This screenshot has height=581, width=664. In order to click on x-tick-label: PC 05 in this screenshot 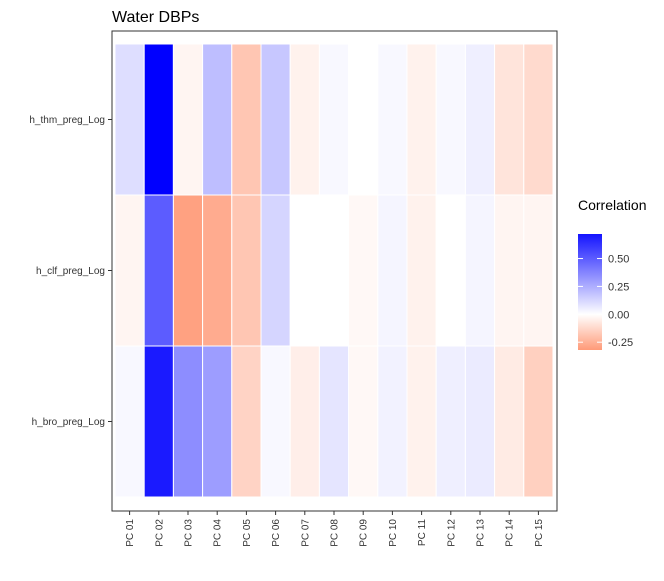, I will do `click(247, 533)`.